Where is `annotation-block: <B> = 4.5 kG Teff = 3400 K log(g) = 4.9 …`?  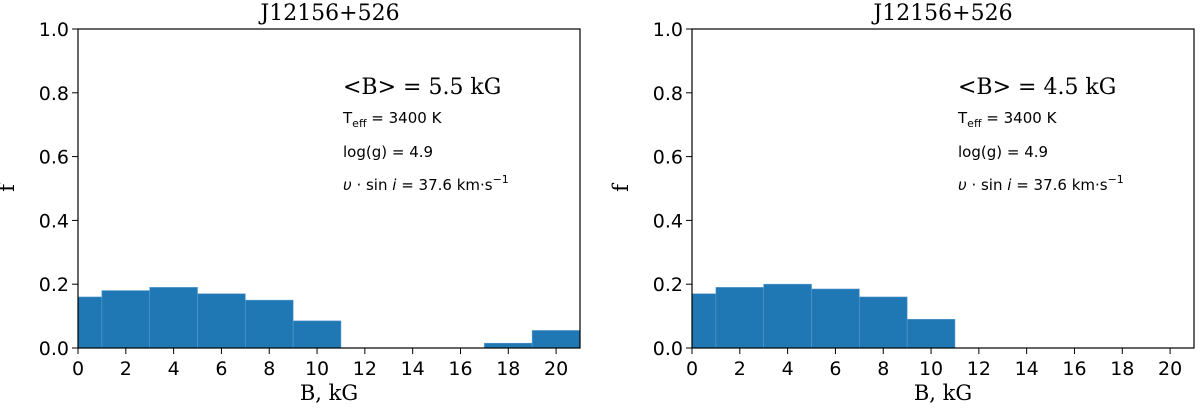
annotation-block: <B> = 4.5 kG Teff = 3400 K log(g) = 4.9 … is located at coordinates (1040, 134).